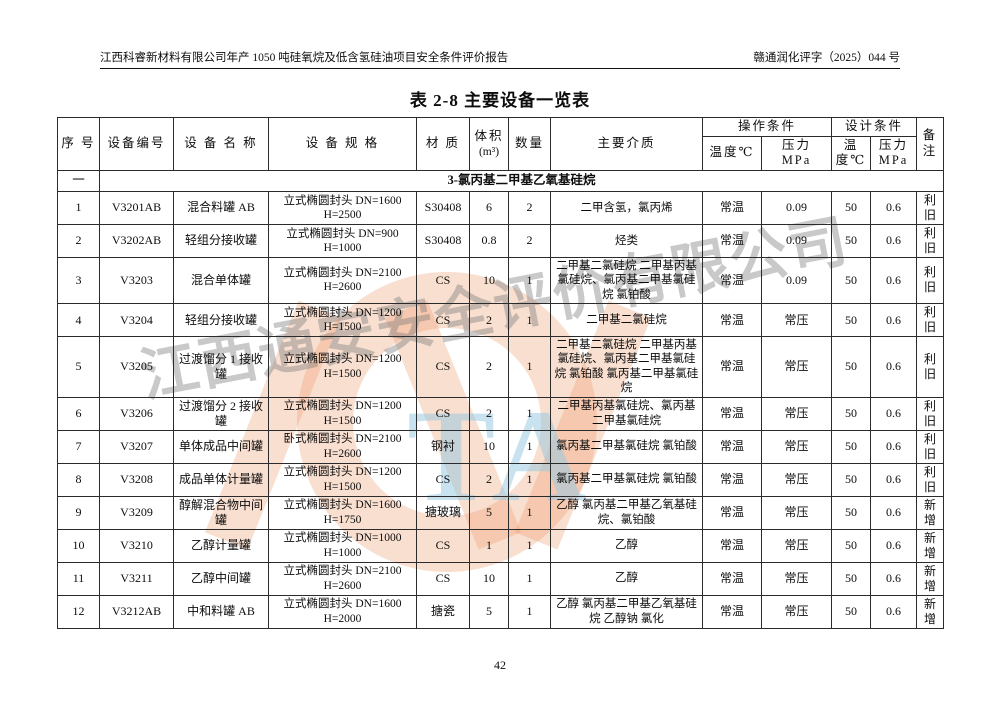  I want to click on cell-equipment-code: V3207, so click(136, 446).